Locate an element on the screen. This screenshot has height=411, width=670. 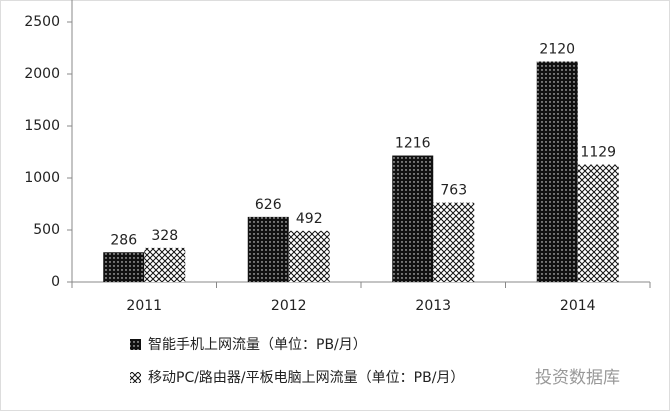
legend-label: 智能手机上网流量（单位：PB/月） is located at coordinates (257, 345).